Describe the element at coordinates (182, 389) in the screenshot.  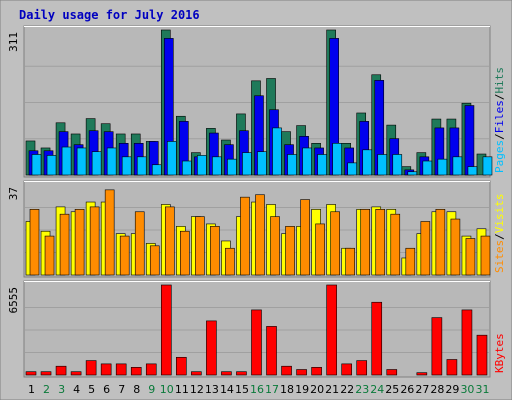
I see `day-label-11: 11` at that location.